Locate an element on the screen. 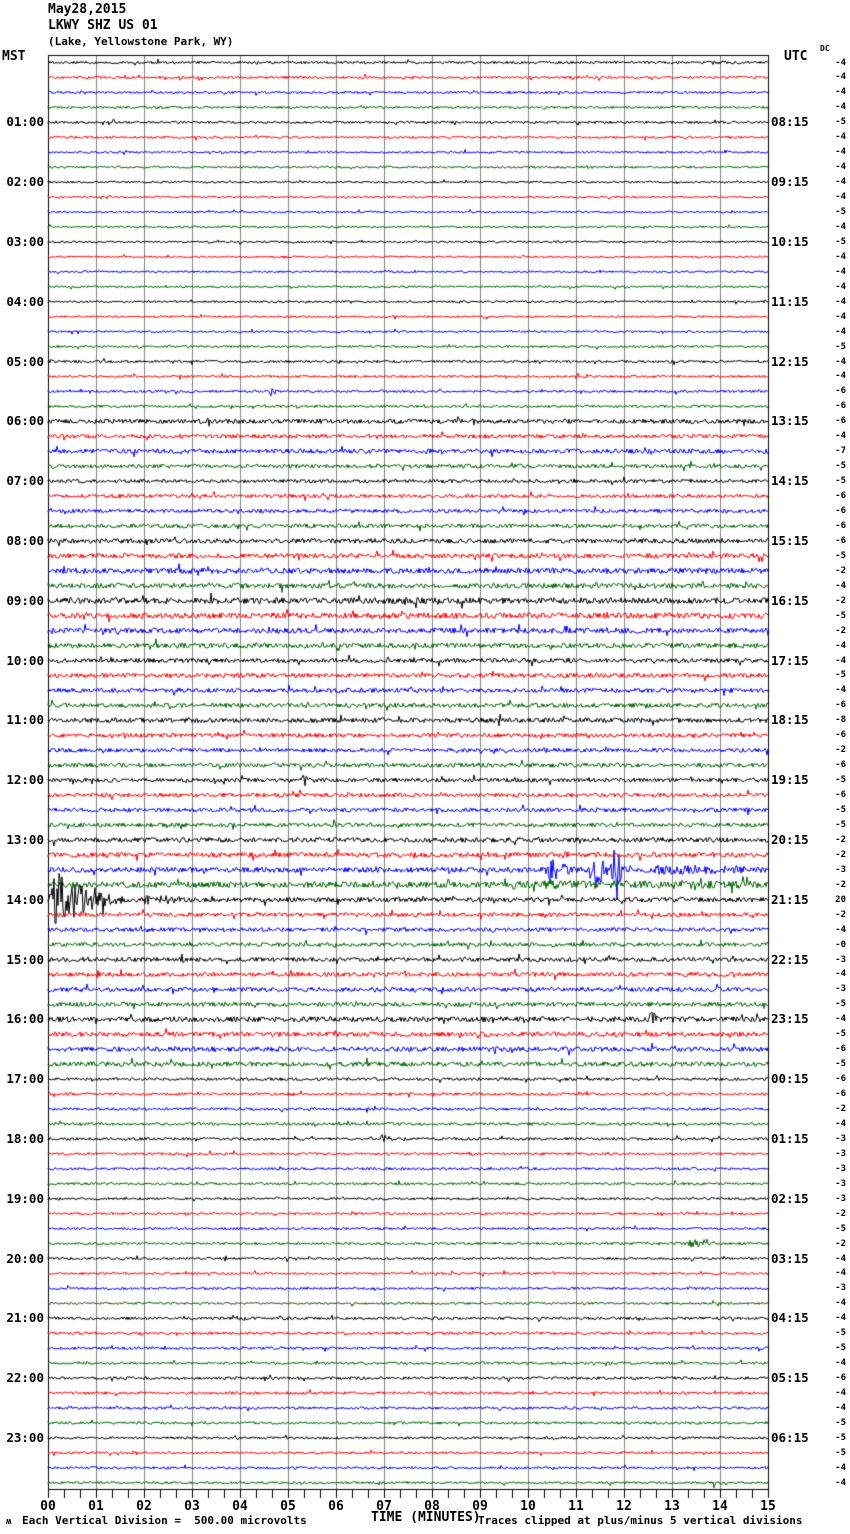 Image resolution: width=850 pixels, height=1534 pixels. x-axis-tick-label: 02 is located at coordinates (144, 1506).